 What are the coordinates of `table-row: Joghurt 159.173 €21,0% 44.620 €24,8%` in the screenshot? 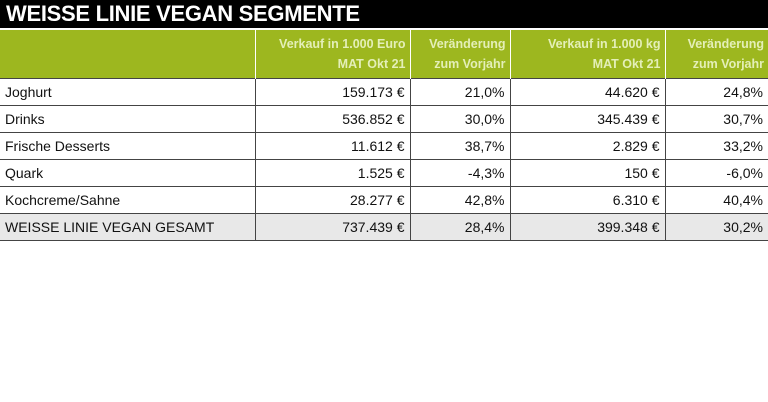 It's located at (384, 92).